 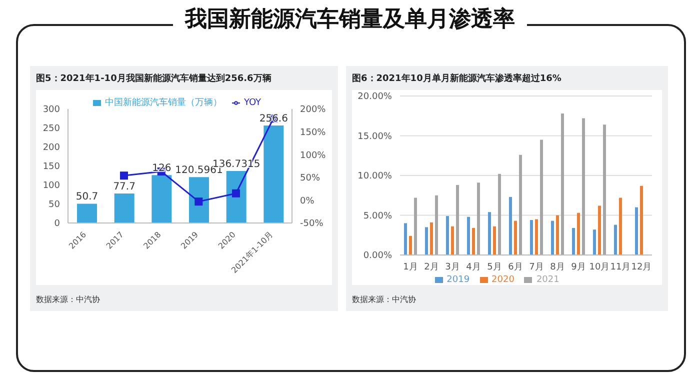 What do you see at coordinates (312, 224) in the screenshot?
I see `y2-tick-label: -50%` at bounding box center [312, 224].